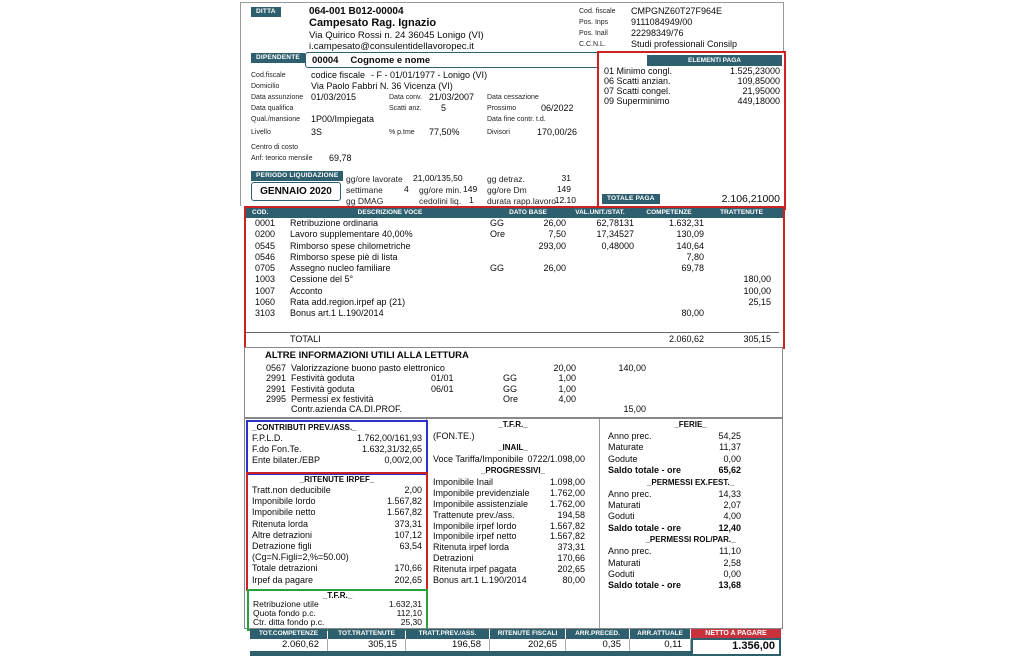 This screenshot has height=658, width=1024. Describe the element at coordinates (556, 459) in the screenshot. I see `row-value: 0722/1.098,00` at that location.